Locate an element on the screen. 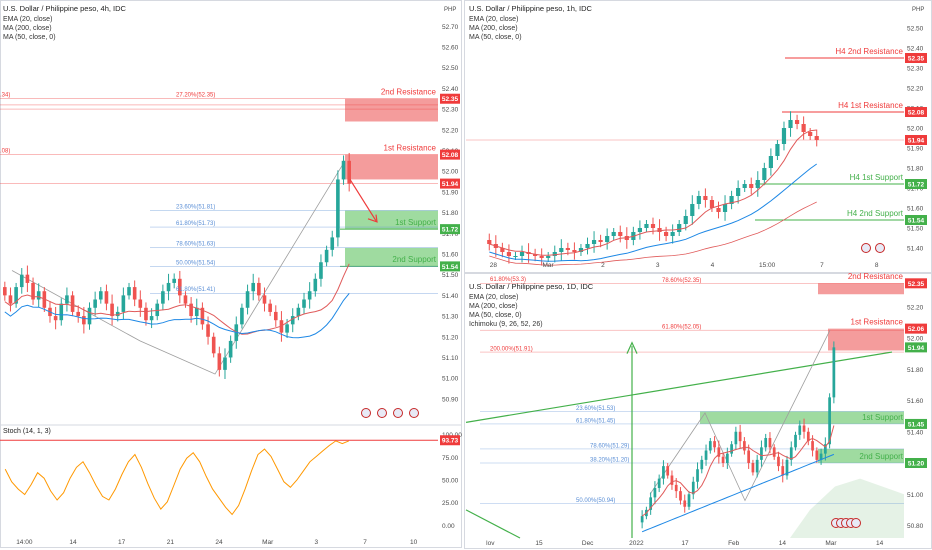 The width and height of the screenshot is (932, 550). event-flag-icon is located at coordinates (366, 413).